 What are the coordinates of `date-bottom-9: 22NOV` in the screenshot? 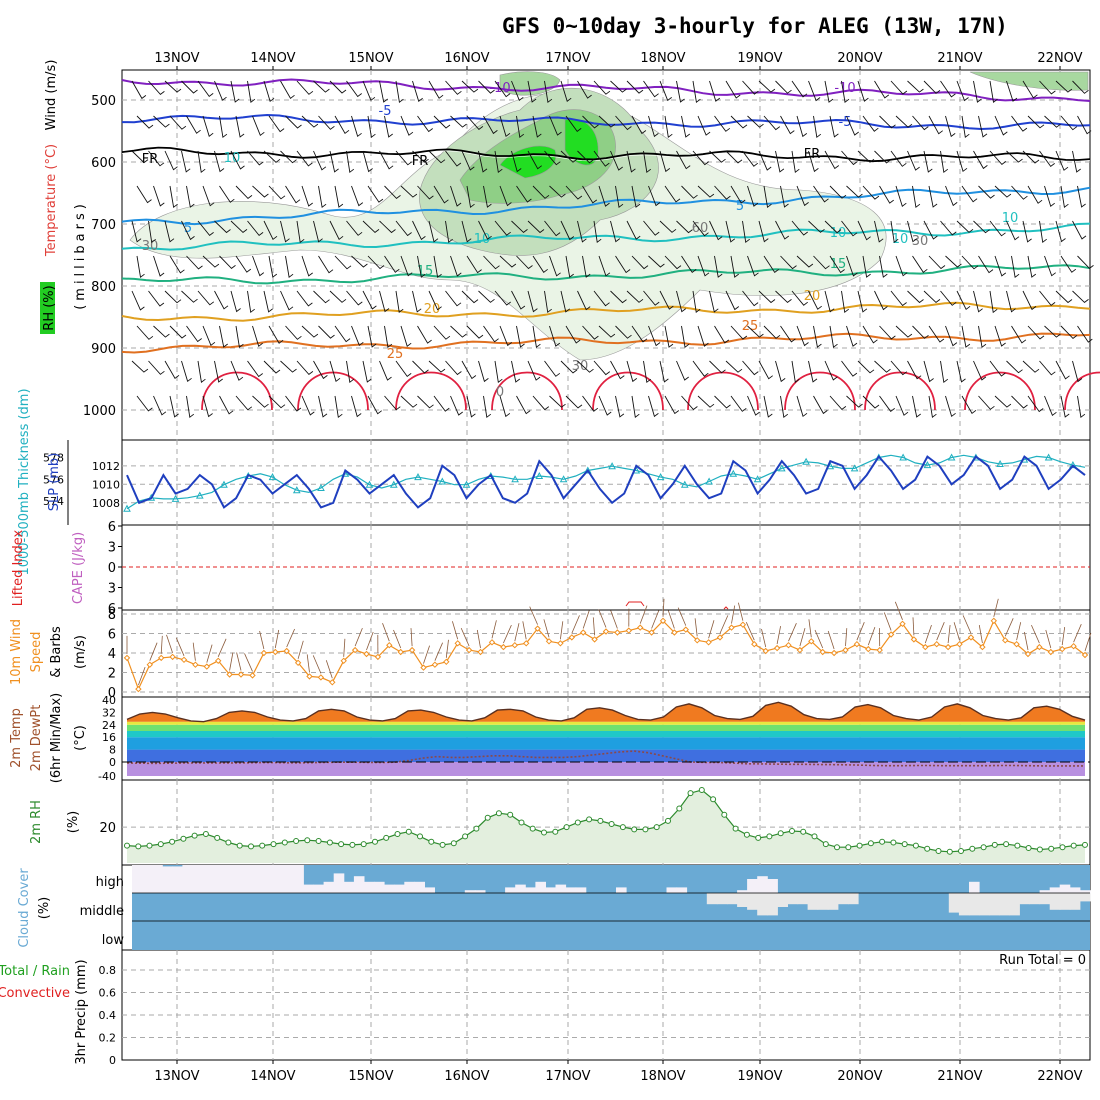 It's located at (1059, 1076).